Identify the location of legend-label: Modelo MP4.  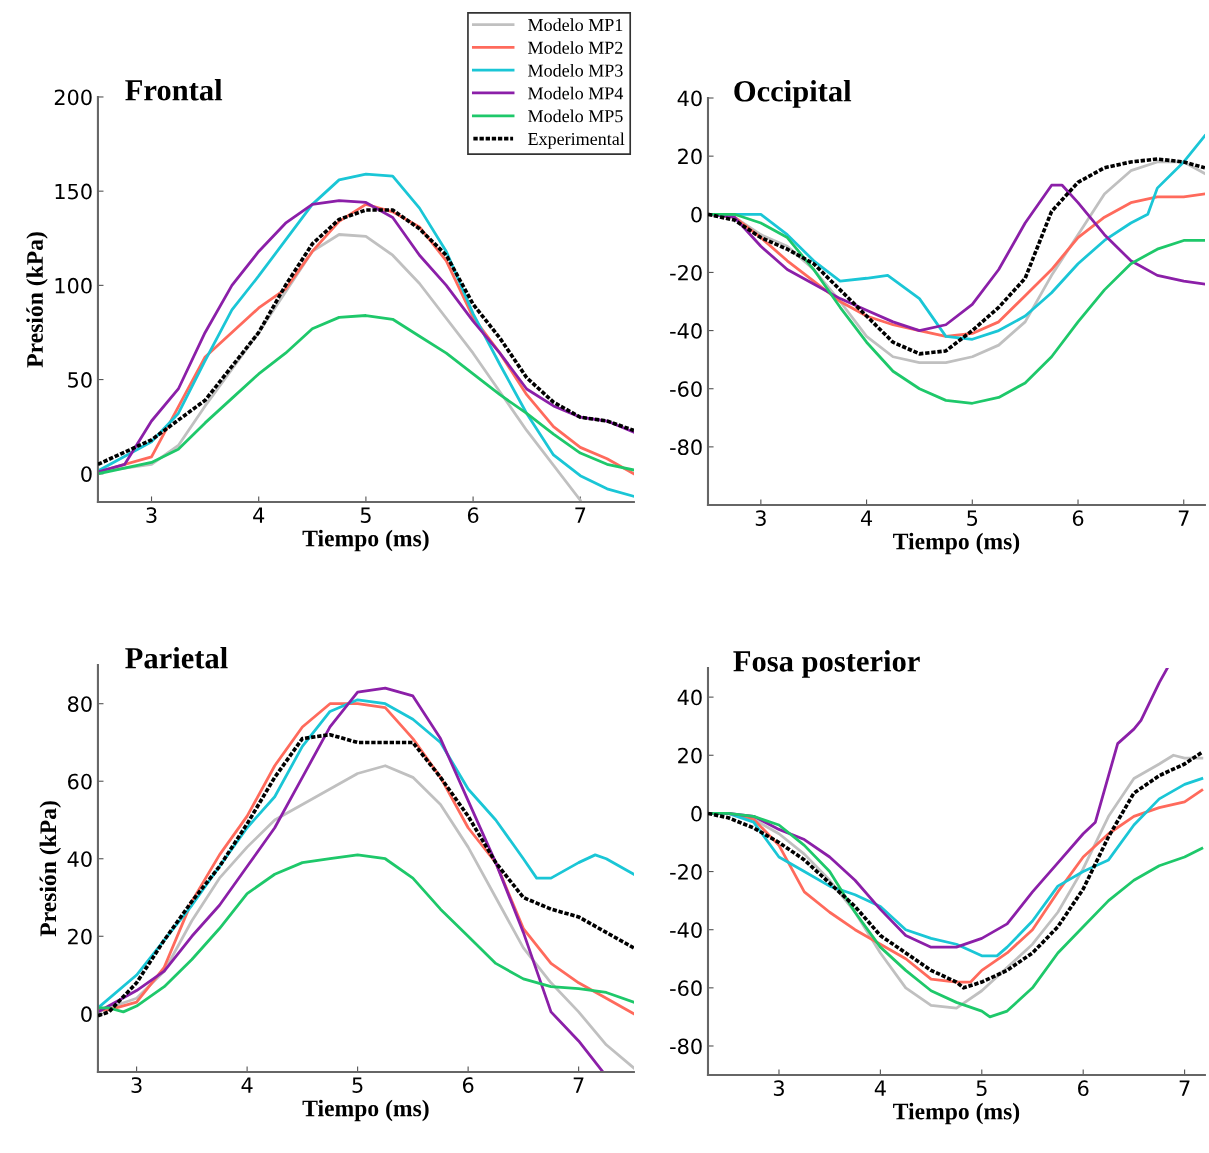
(576, 93).